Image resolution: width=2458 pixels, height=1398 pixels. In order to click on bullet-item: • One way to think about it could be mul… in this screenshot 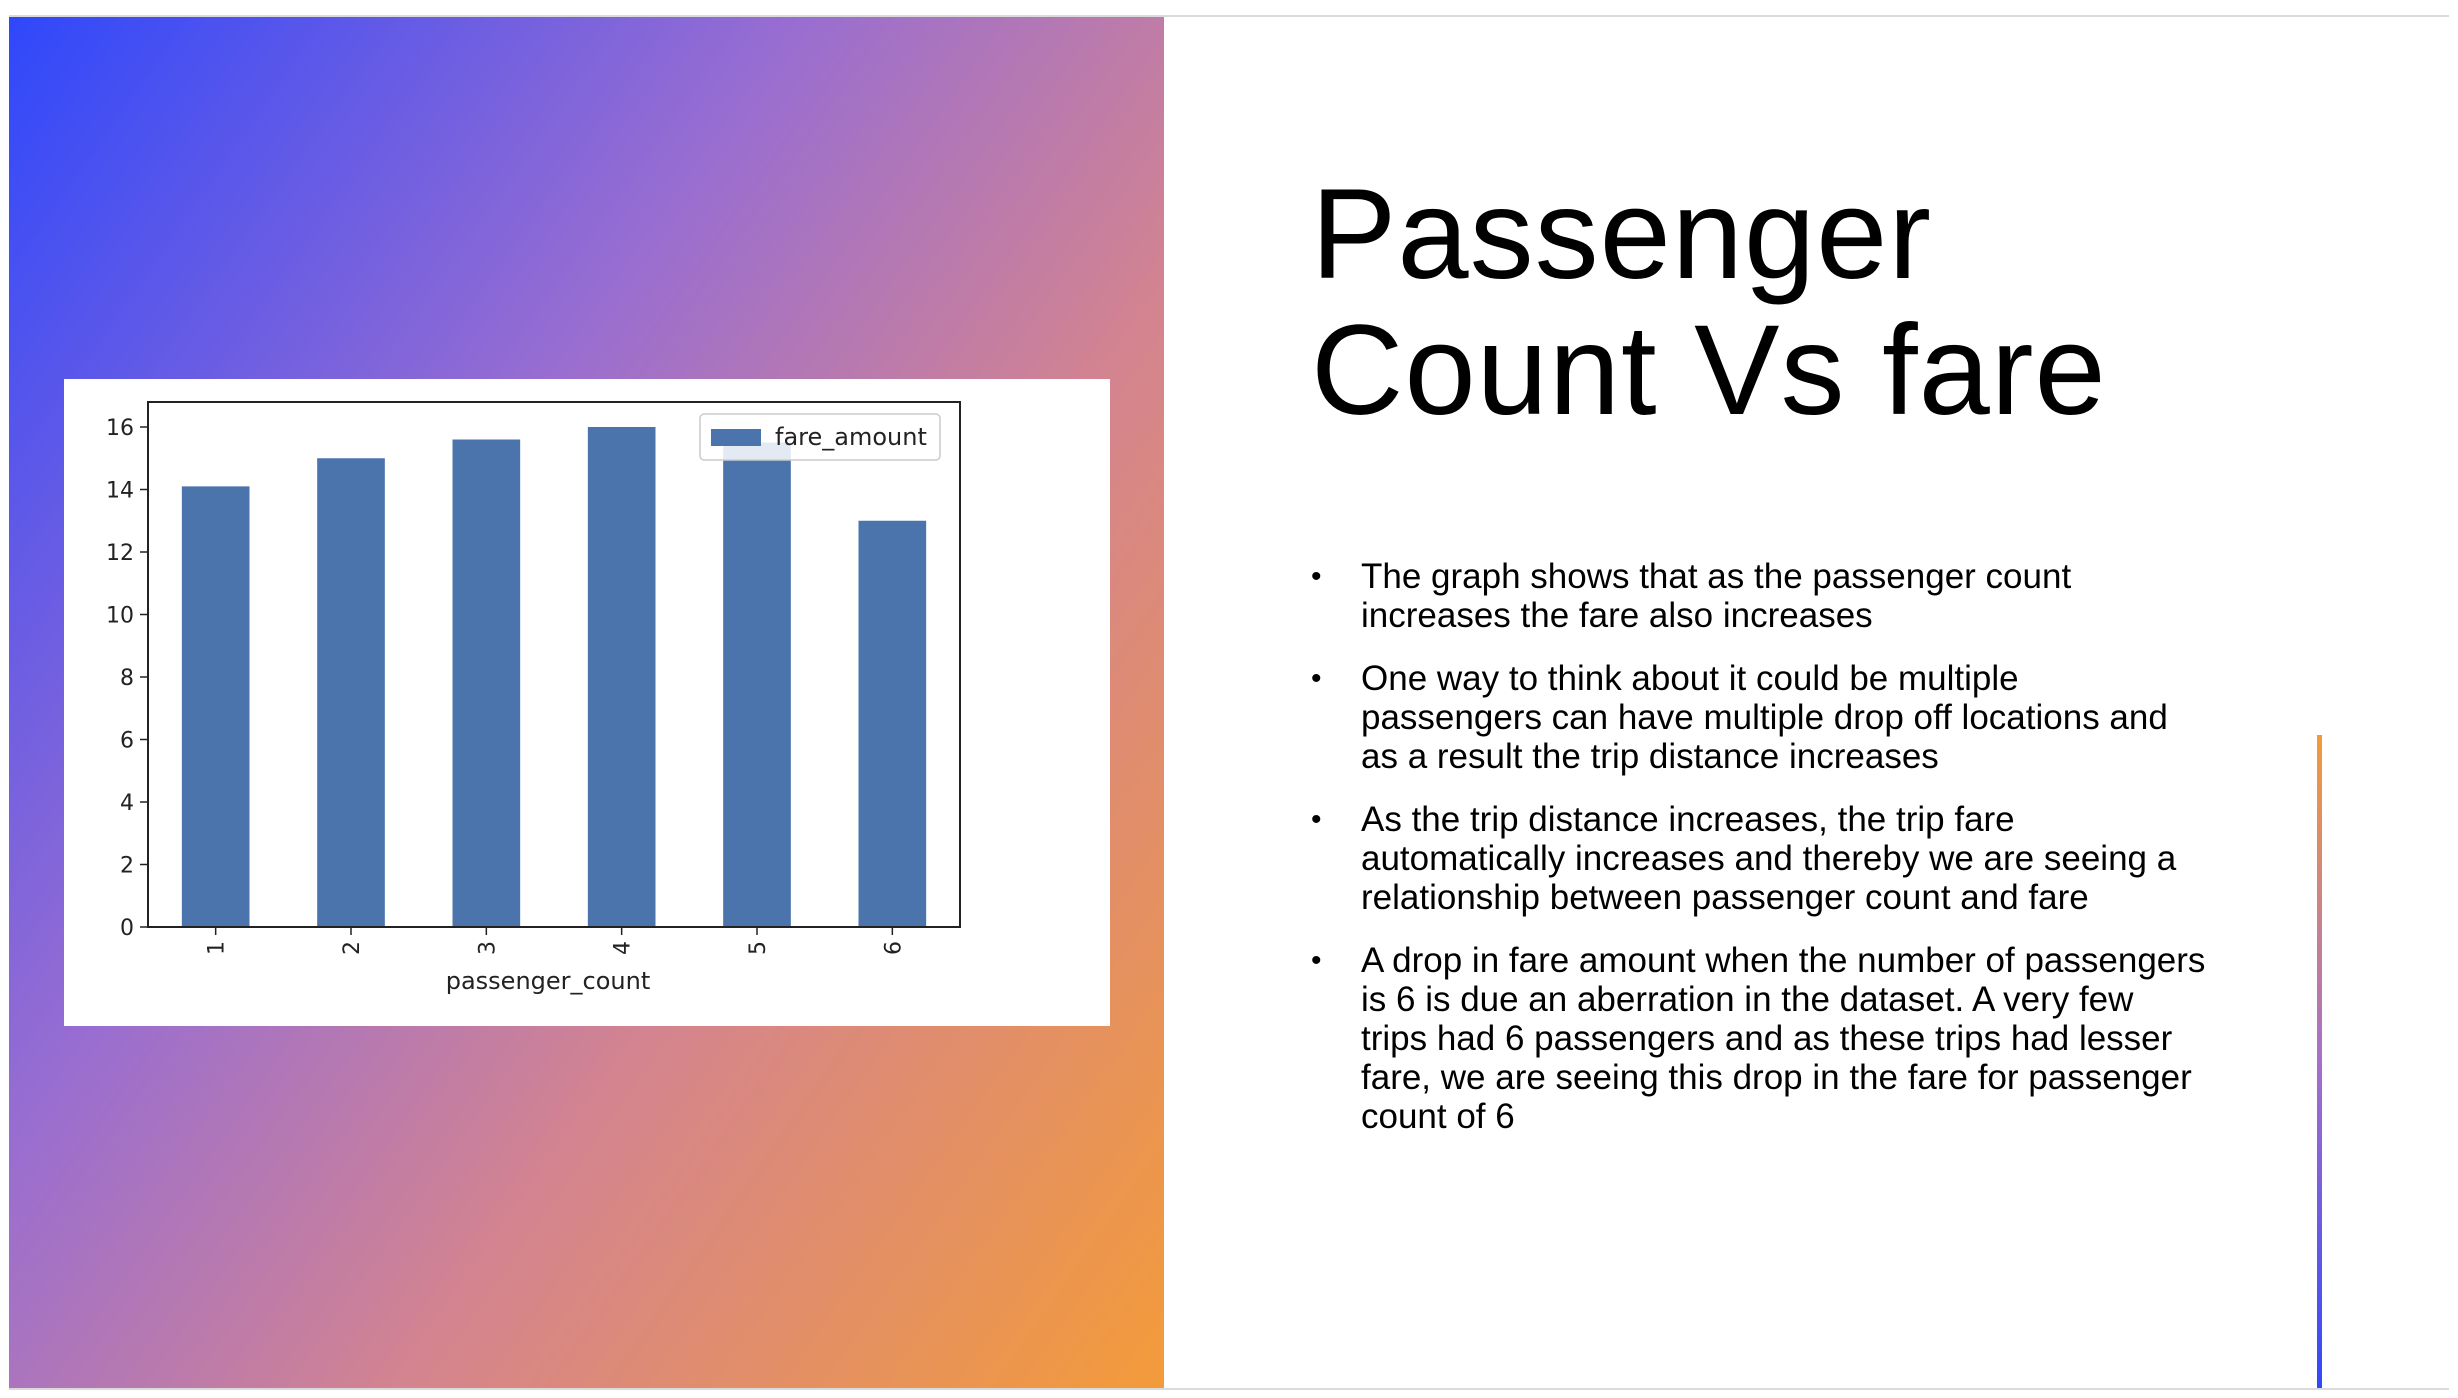, I will do `click(1759, 717)`.